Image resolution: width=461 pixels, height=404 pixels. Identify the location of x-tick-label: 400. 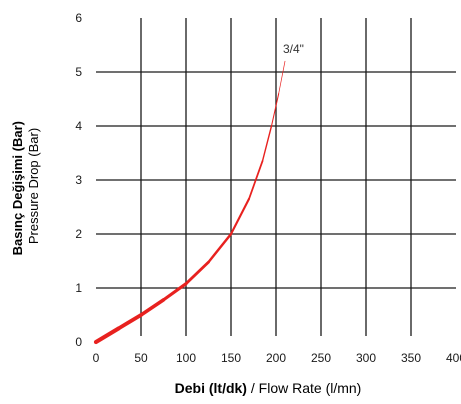
(453, 358).